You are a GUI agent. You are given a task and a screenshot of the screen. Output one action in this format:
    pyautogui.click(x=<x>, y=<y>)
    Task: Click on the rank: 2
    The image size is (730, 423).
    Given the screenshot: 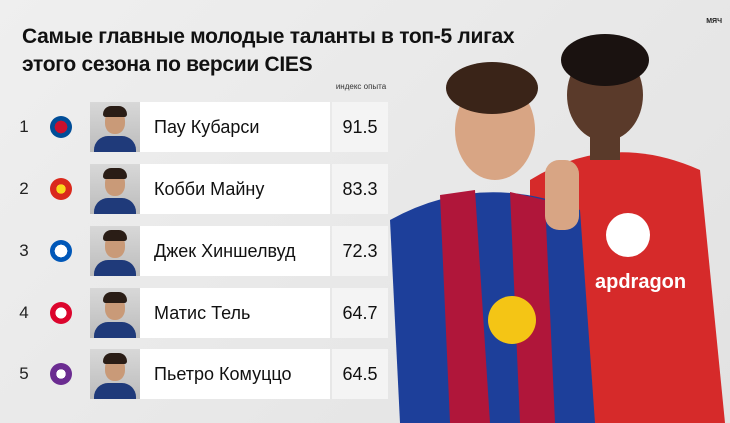 What is the action you would take?
    pyautogui.click(x=24, y=188)
    